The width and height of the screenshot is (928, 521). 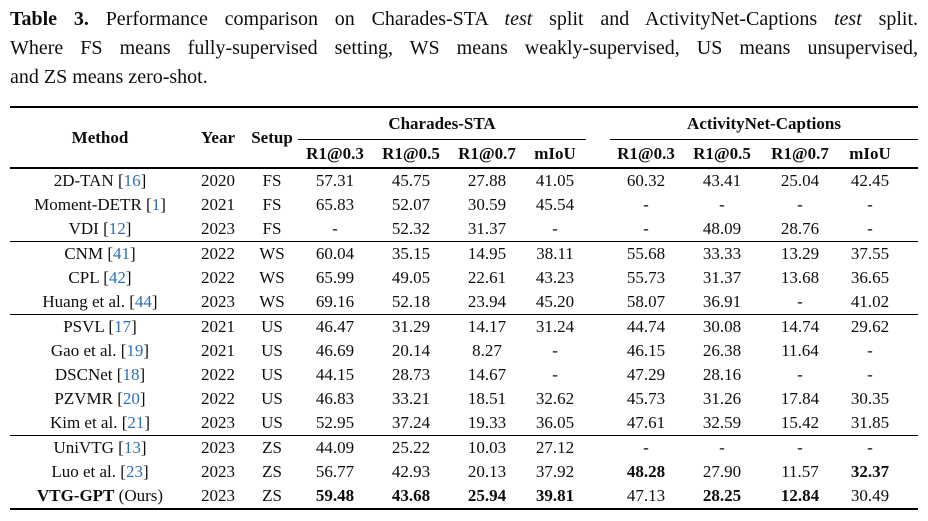 I want to click on method-name: CNM, so click(x=84, y=253).